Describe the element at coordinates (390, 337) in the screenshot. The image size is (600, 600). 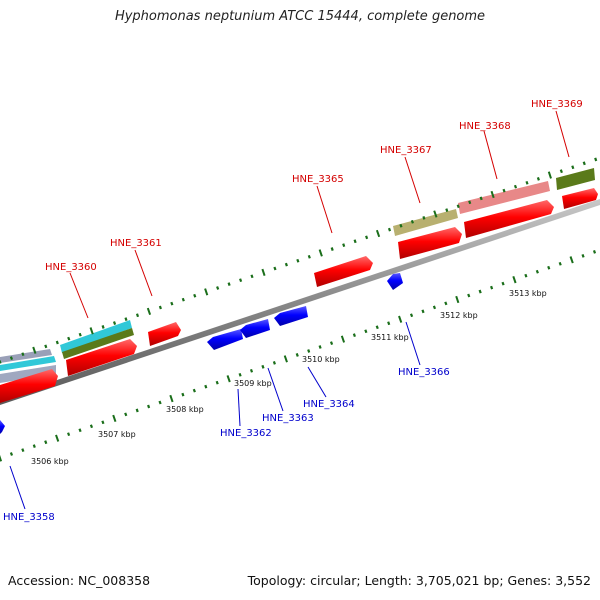
I see `scale-label: 3511 kbp` at that location.